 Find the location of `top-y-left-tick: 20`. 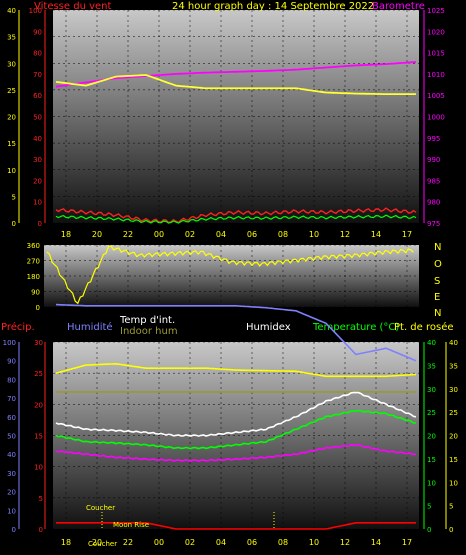

top-y-left-tick: 20 is located at coordinates (11, 118).